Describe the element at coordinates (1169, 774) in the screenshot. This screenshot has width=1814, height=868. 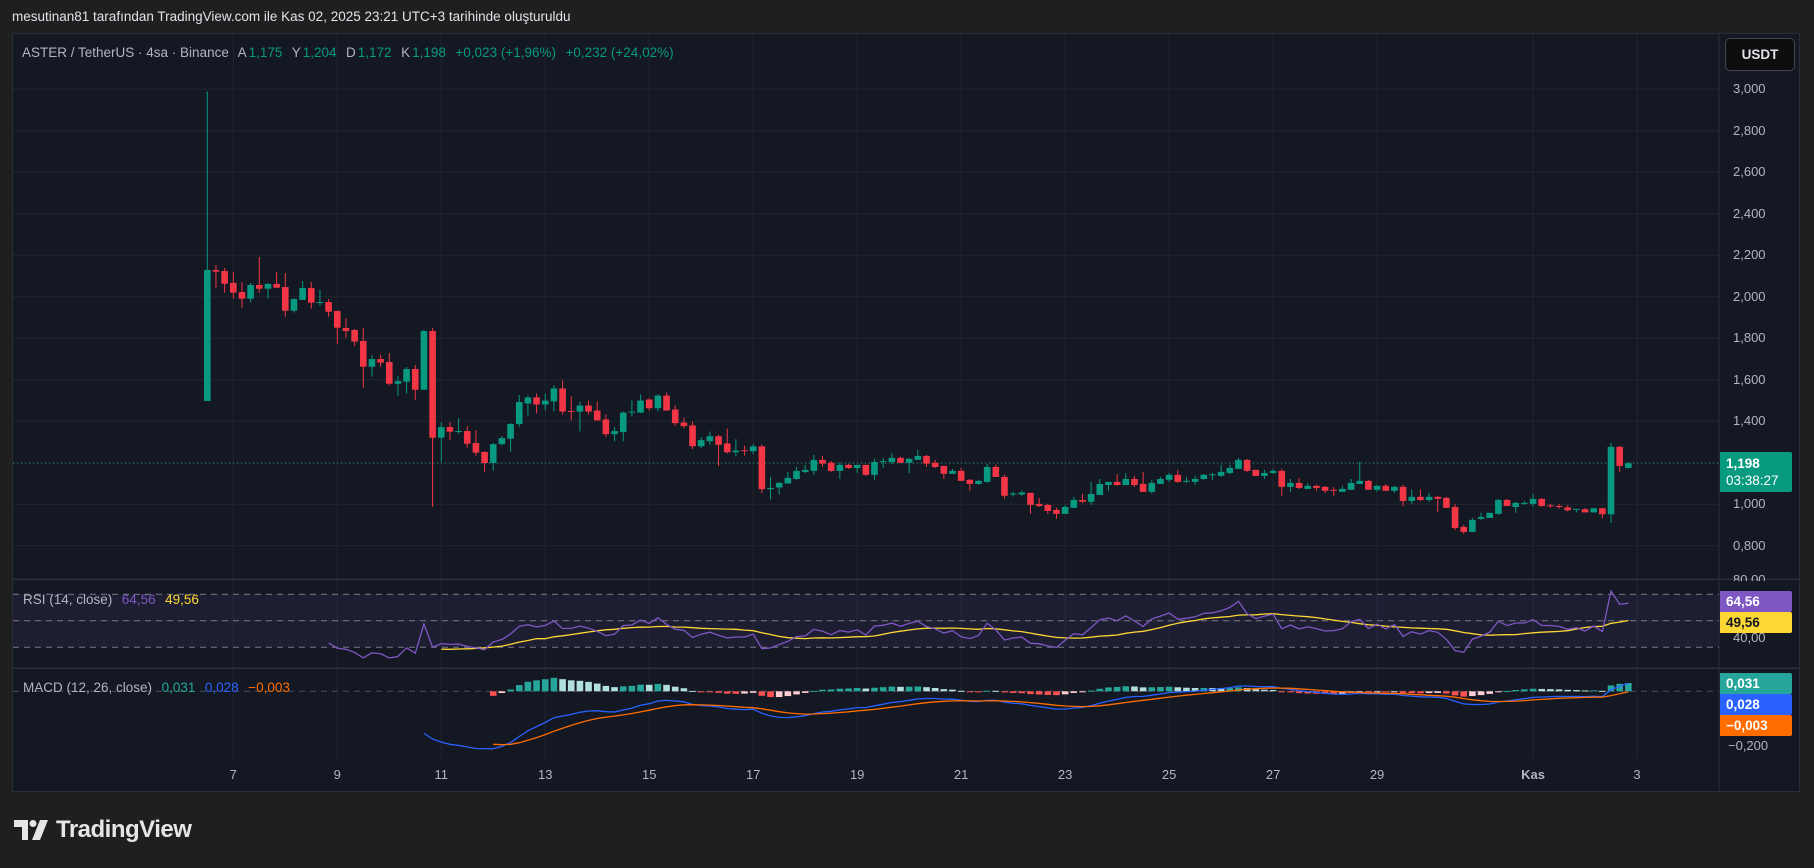
I see `time-axis-label: 25` at that location.